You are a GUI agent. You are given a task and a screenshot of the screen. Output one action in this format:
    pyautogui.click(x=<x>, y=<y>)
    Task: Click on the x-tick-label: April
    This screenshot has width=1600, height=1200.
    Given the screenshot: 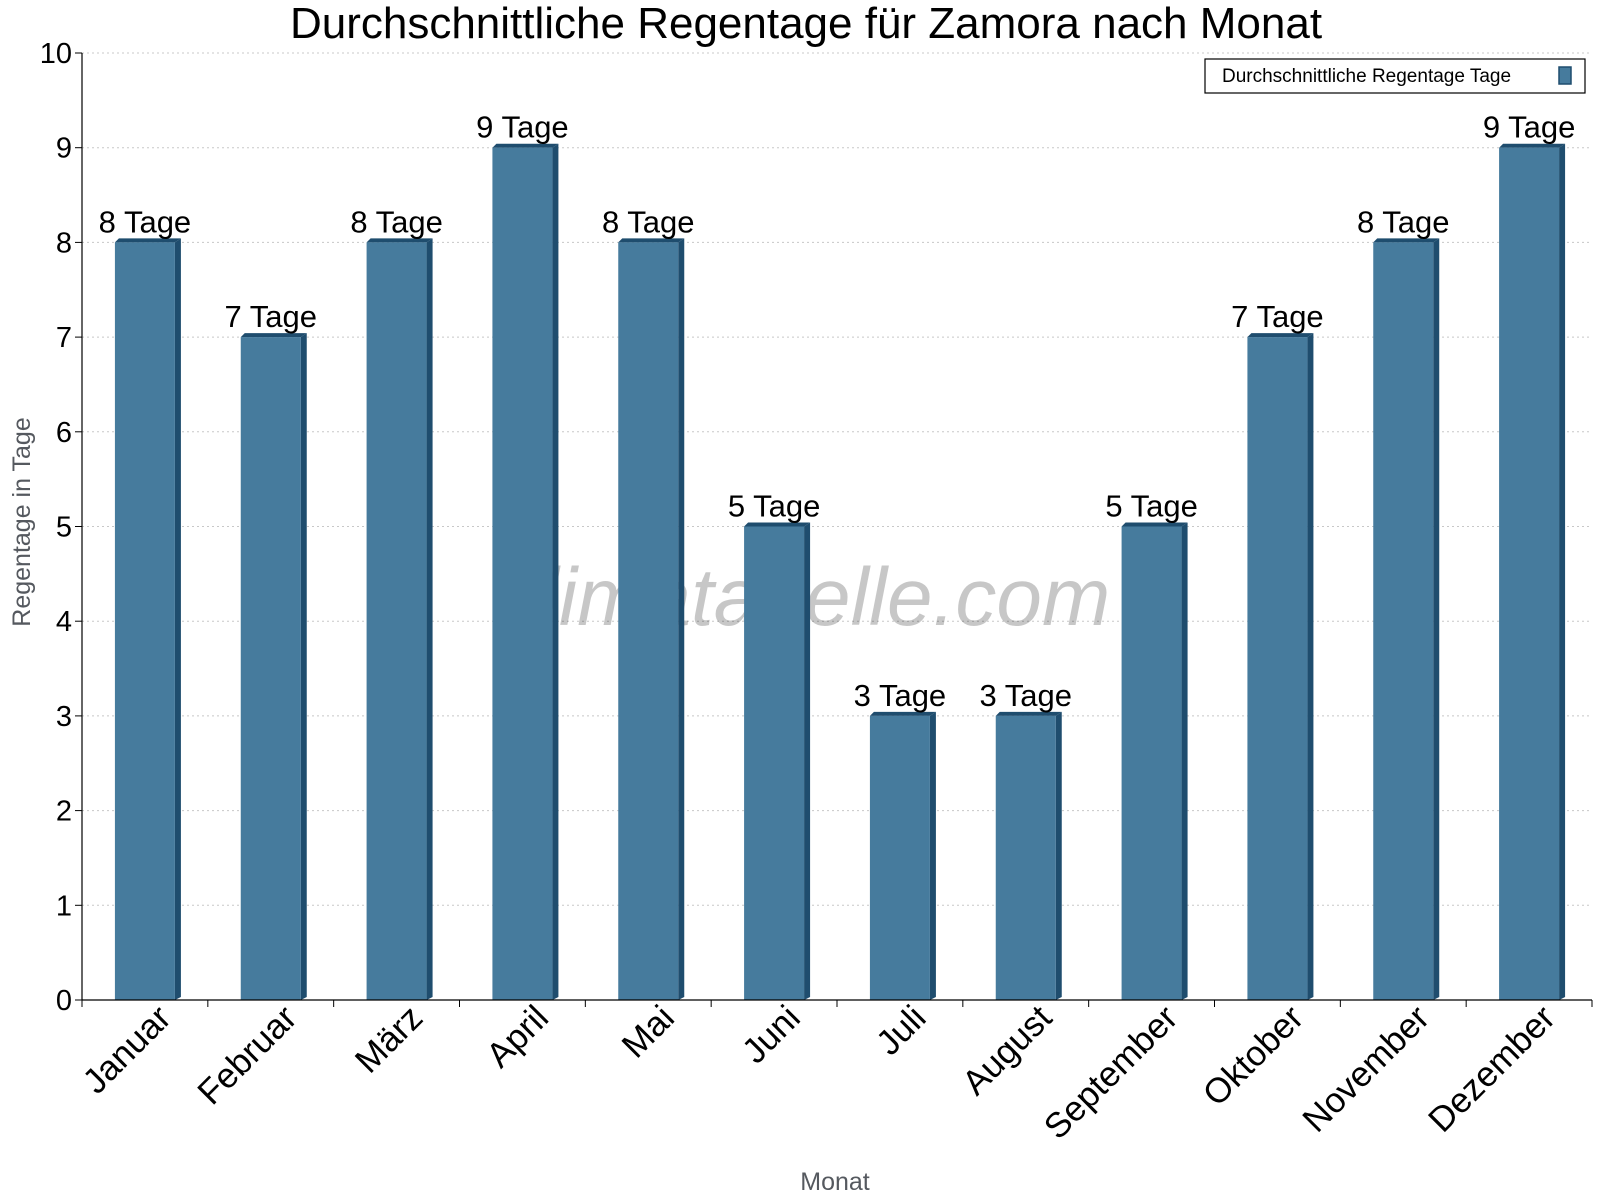 What is the action you would take?
    pyautogui.click(x=517, y=1036)
    